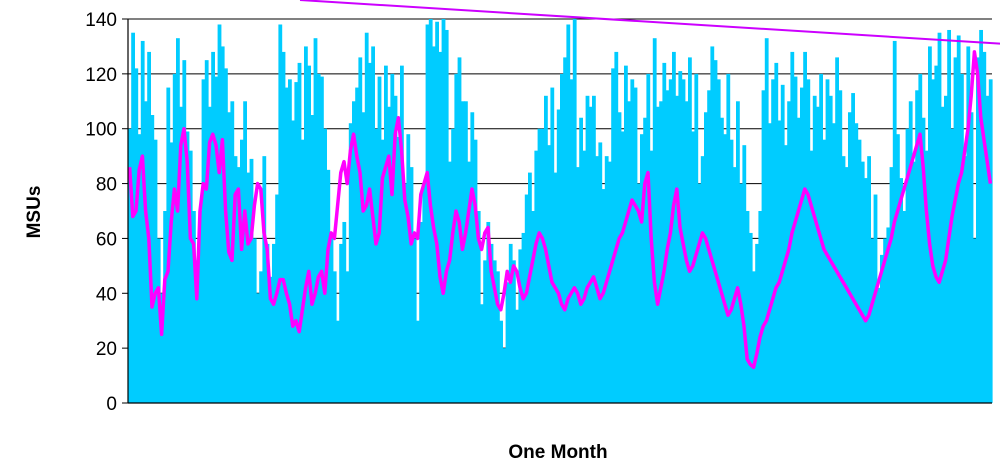 Image resolution: width=1000 pixels, height=468 pixels. Describe the element at coordinates (111, 404) in the screenshot. I see `y-tick-label: 0` at that location.